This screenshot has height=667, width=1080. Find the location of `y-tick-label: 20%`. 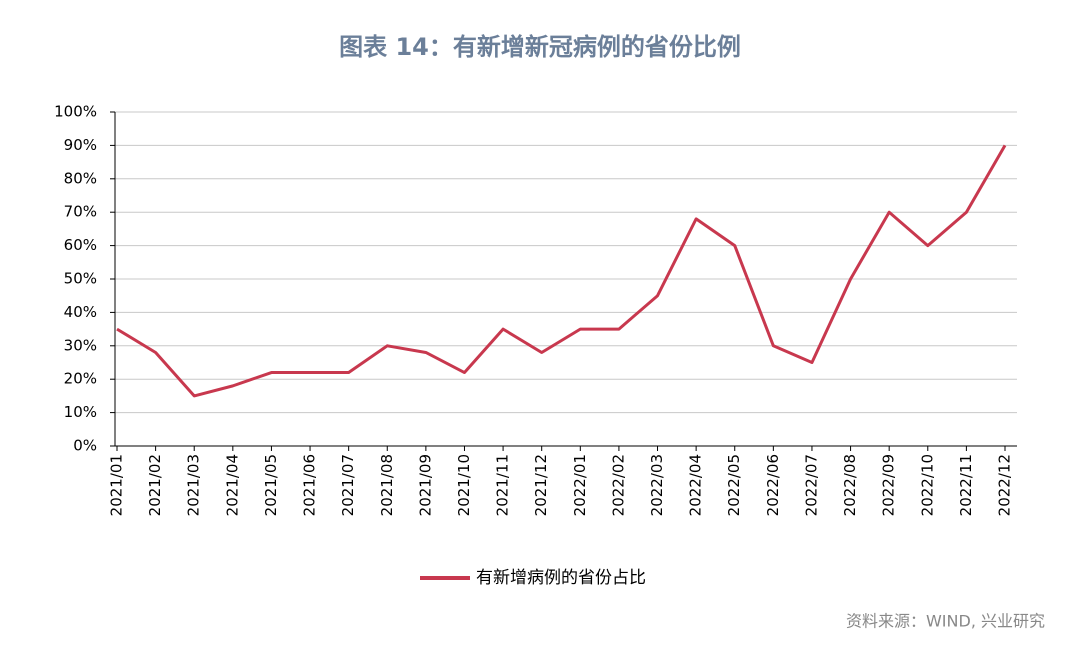

y-tick-label: 20% is located at coordinates (80, 379).